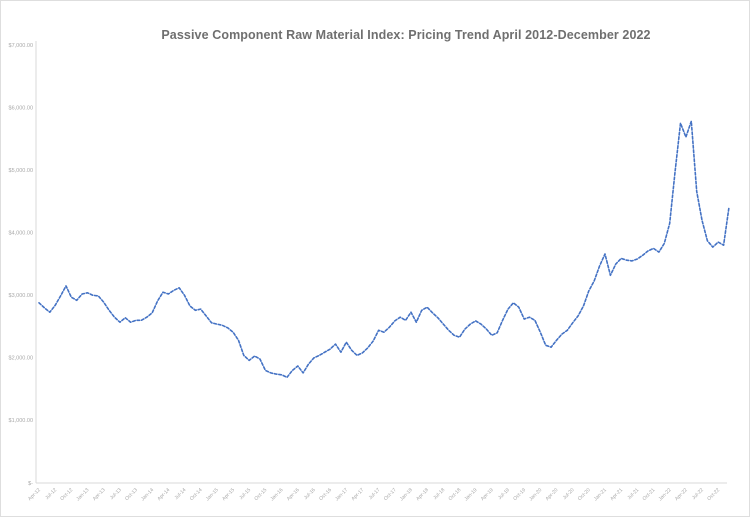 This screenshot has height=517, width=750. Describe the element at coordinates (82, 494) in the screenshot. I see `x-tick-label: Jan-13` at that location.